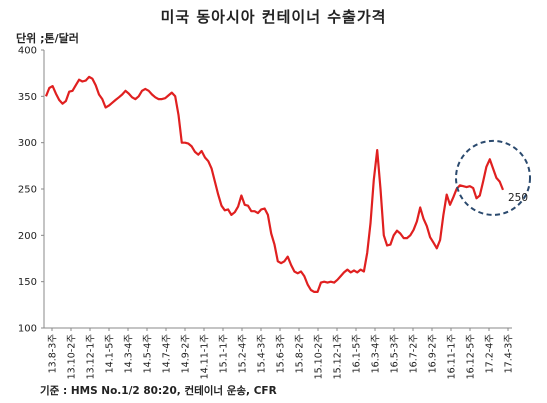 The image size is (547, 403). Describe the element at coordinates (509, 354) in the screenshot. I see `x-tick-label: 17.4-3주` at that location.